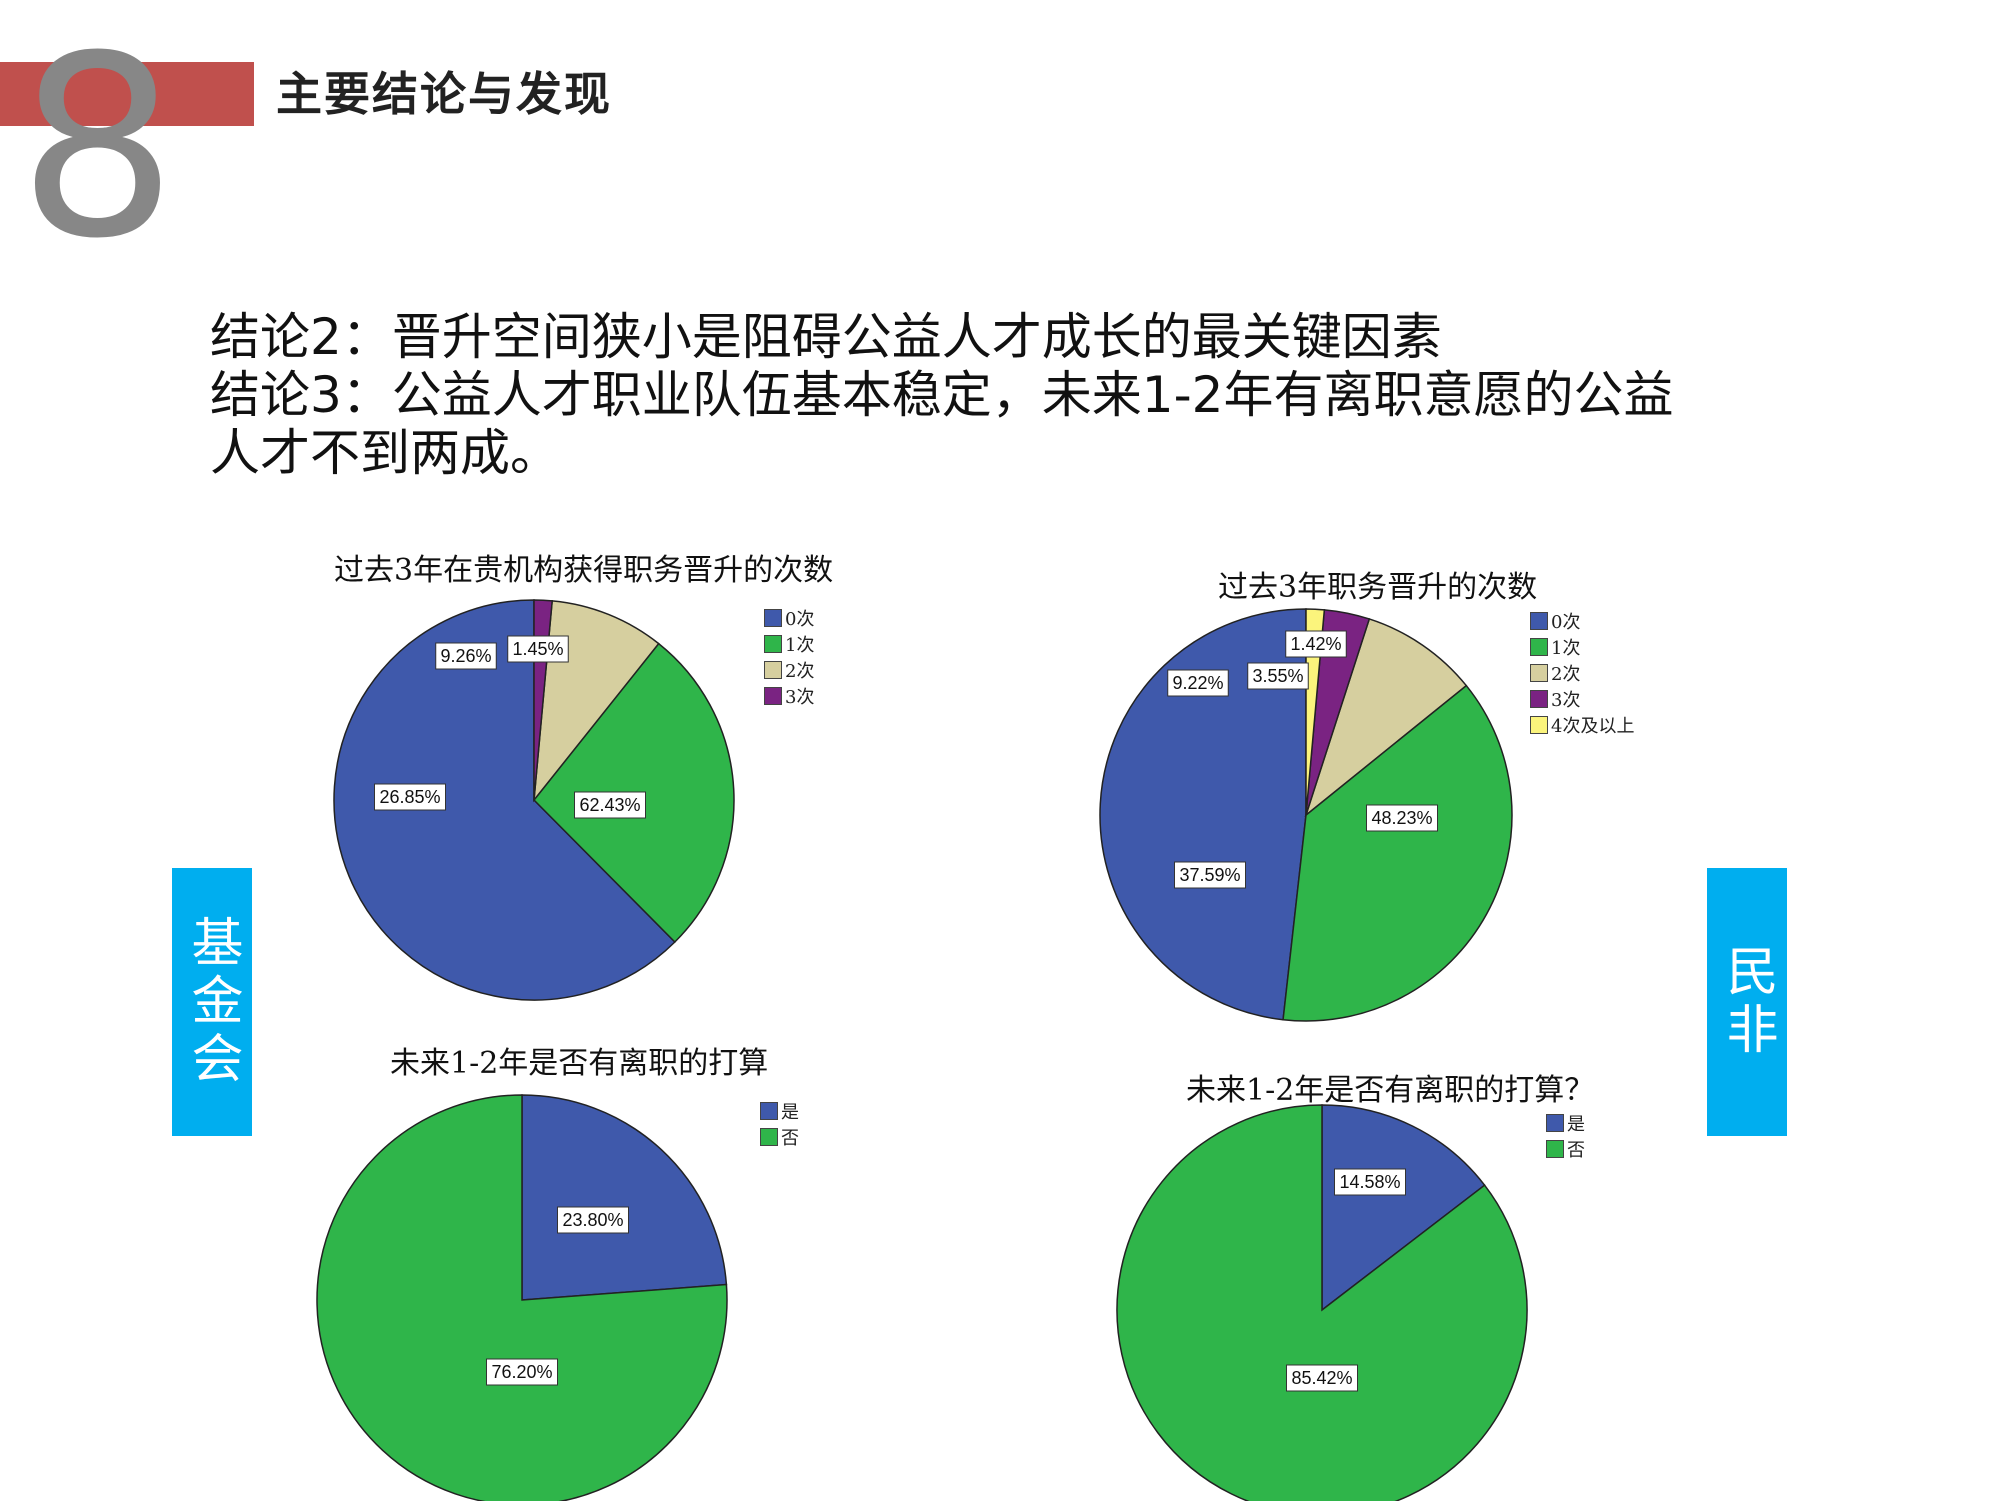 The width and height of the screenshot is (2001, 1501). I want to click on pie-0-label-0: 62.43%, so click(609, 805).